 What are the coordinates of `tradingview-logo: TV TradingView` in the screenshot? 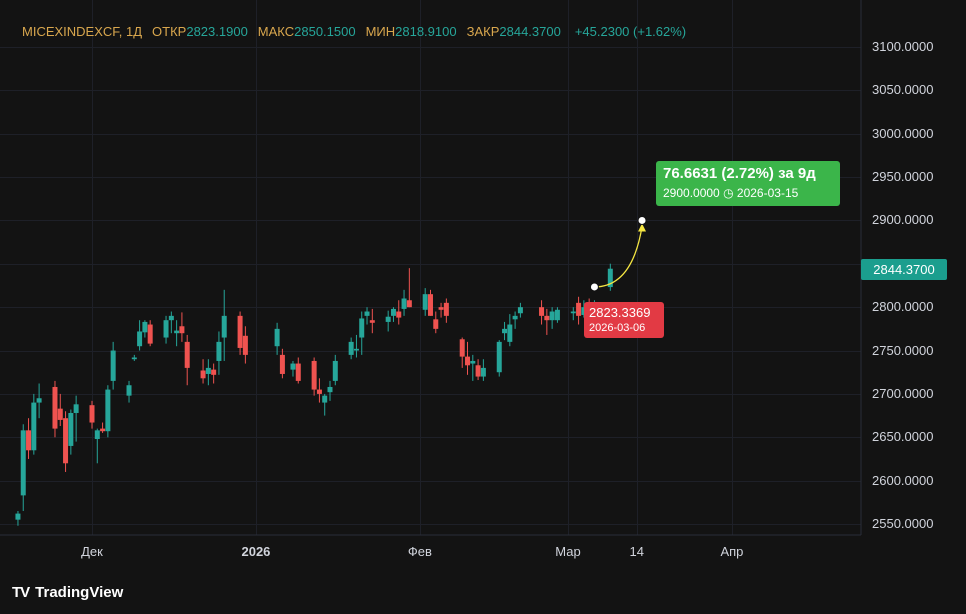 It's located at (67, 592).